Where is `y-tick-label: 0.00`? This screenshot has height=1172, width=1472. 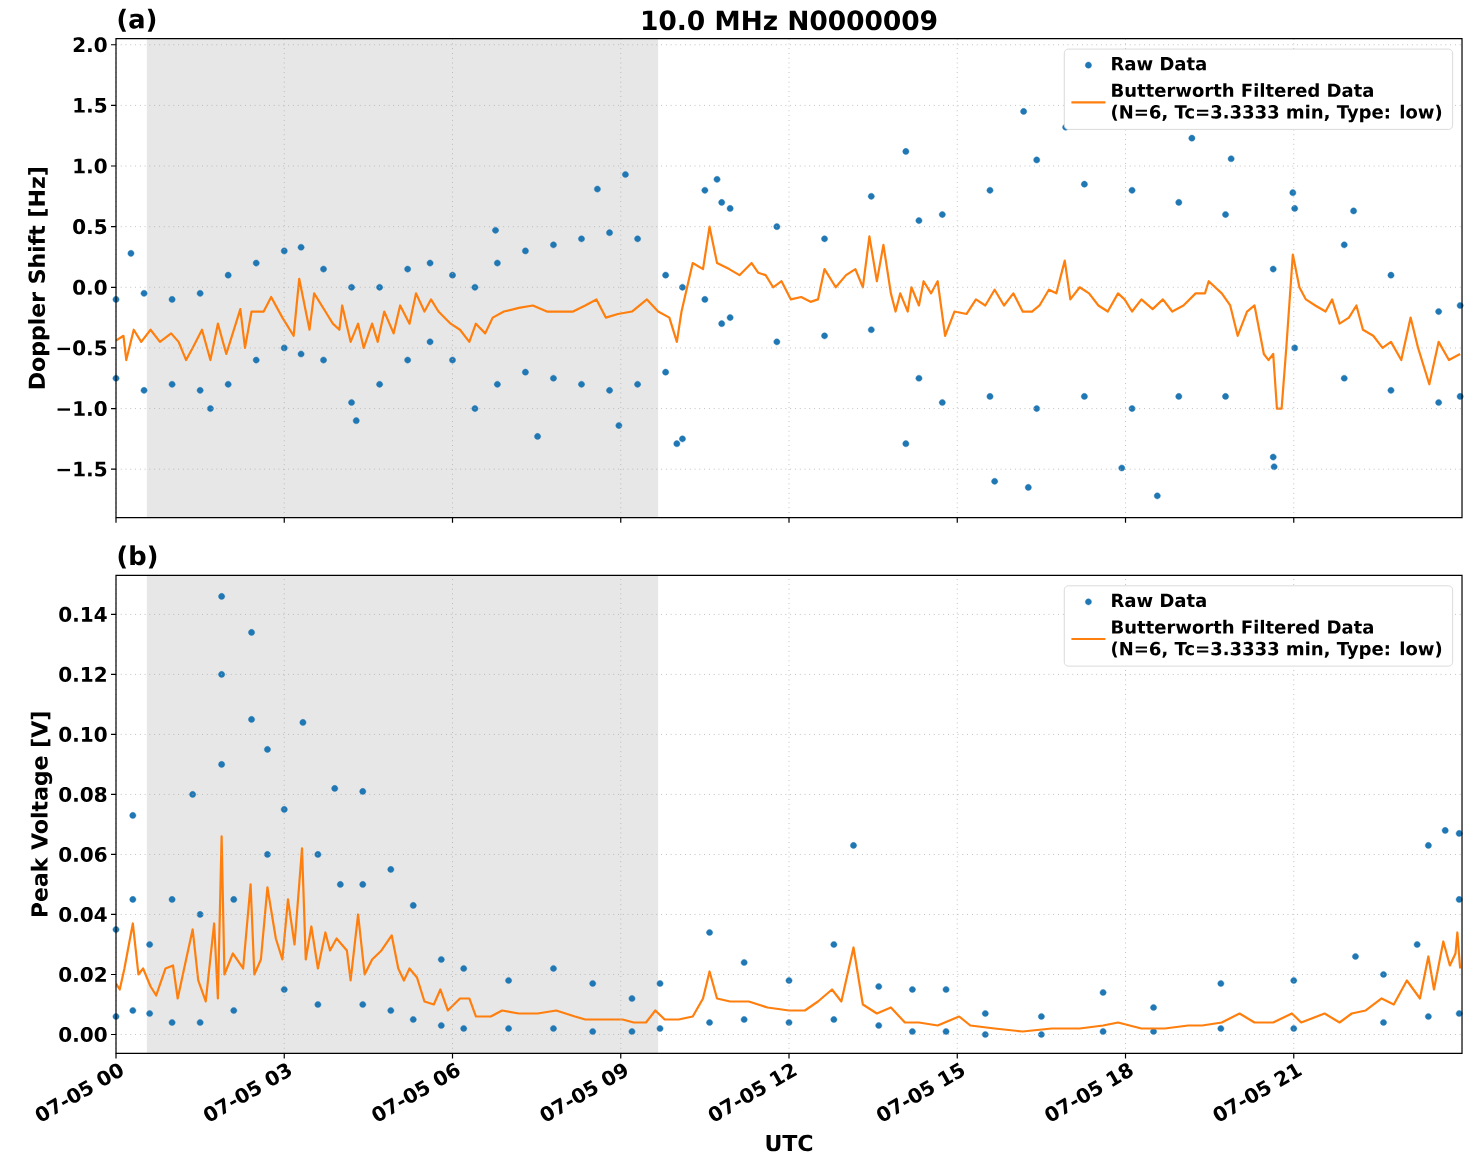 y-tick-label: 0.00 is located at coordinates (83, 1034).